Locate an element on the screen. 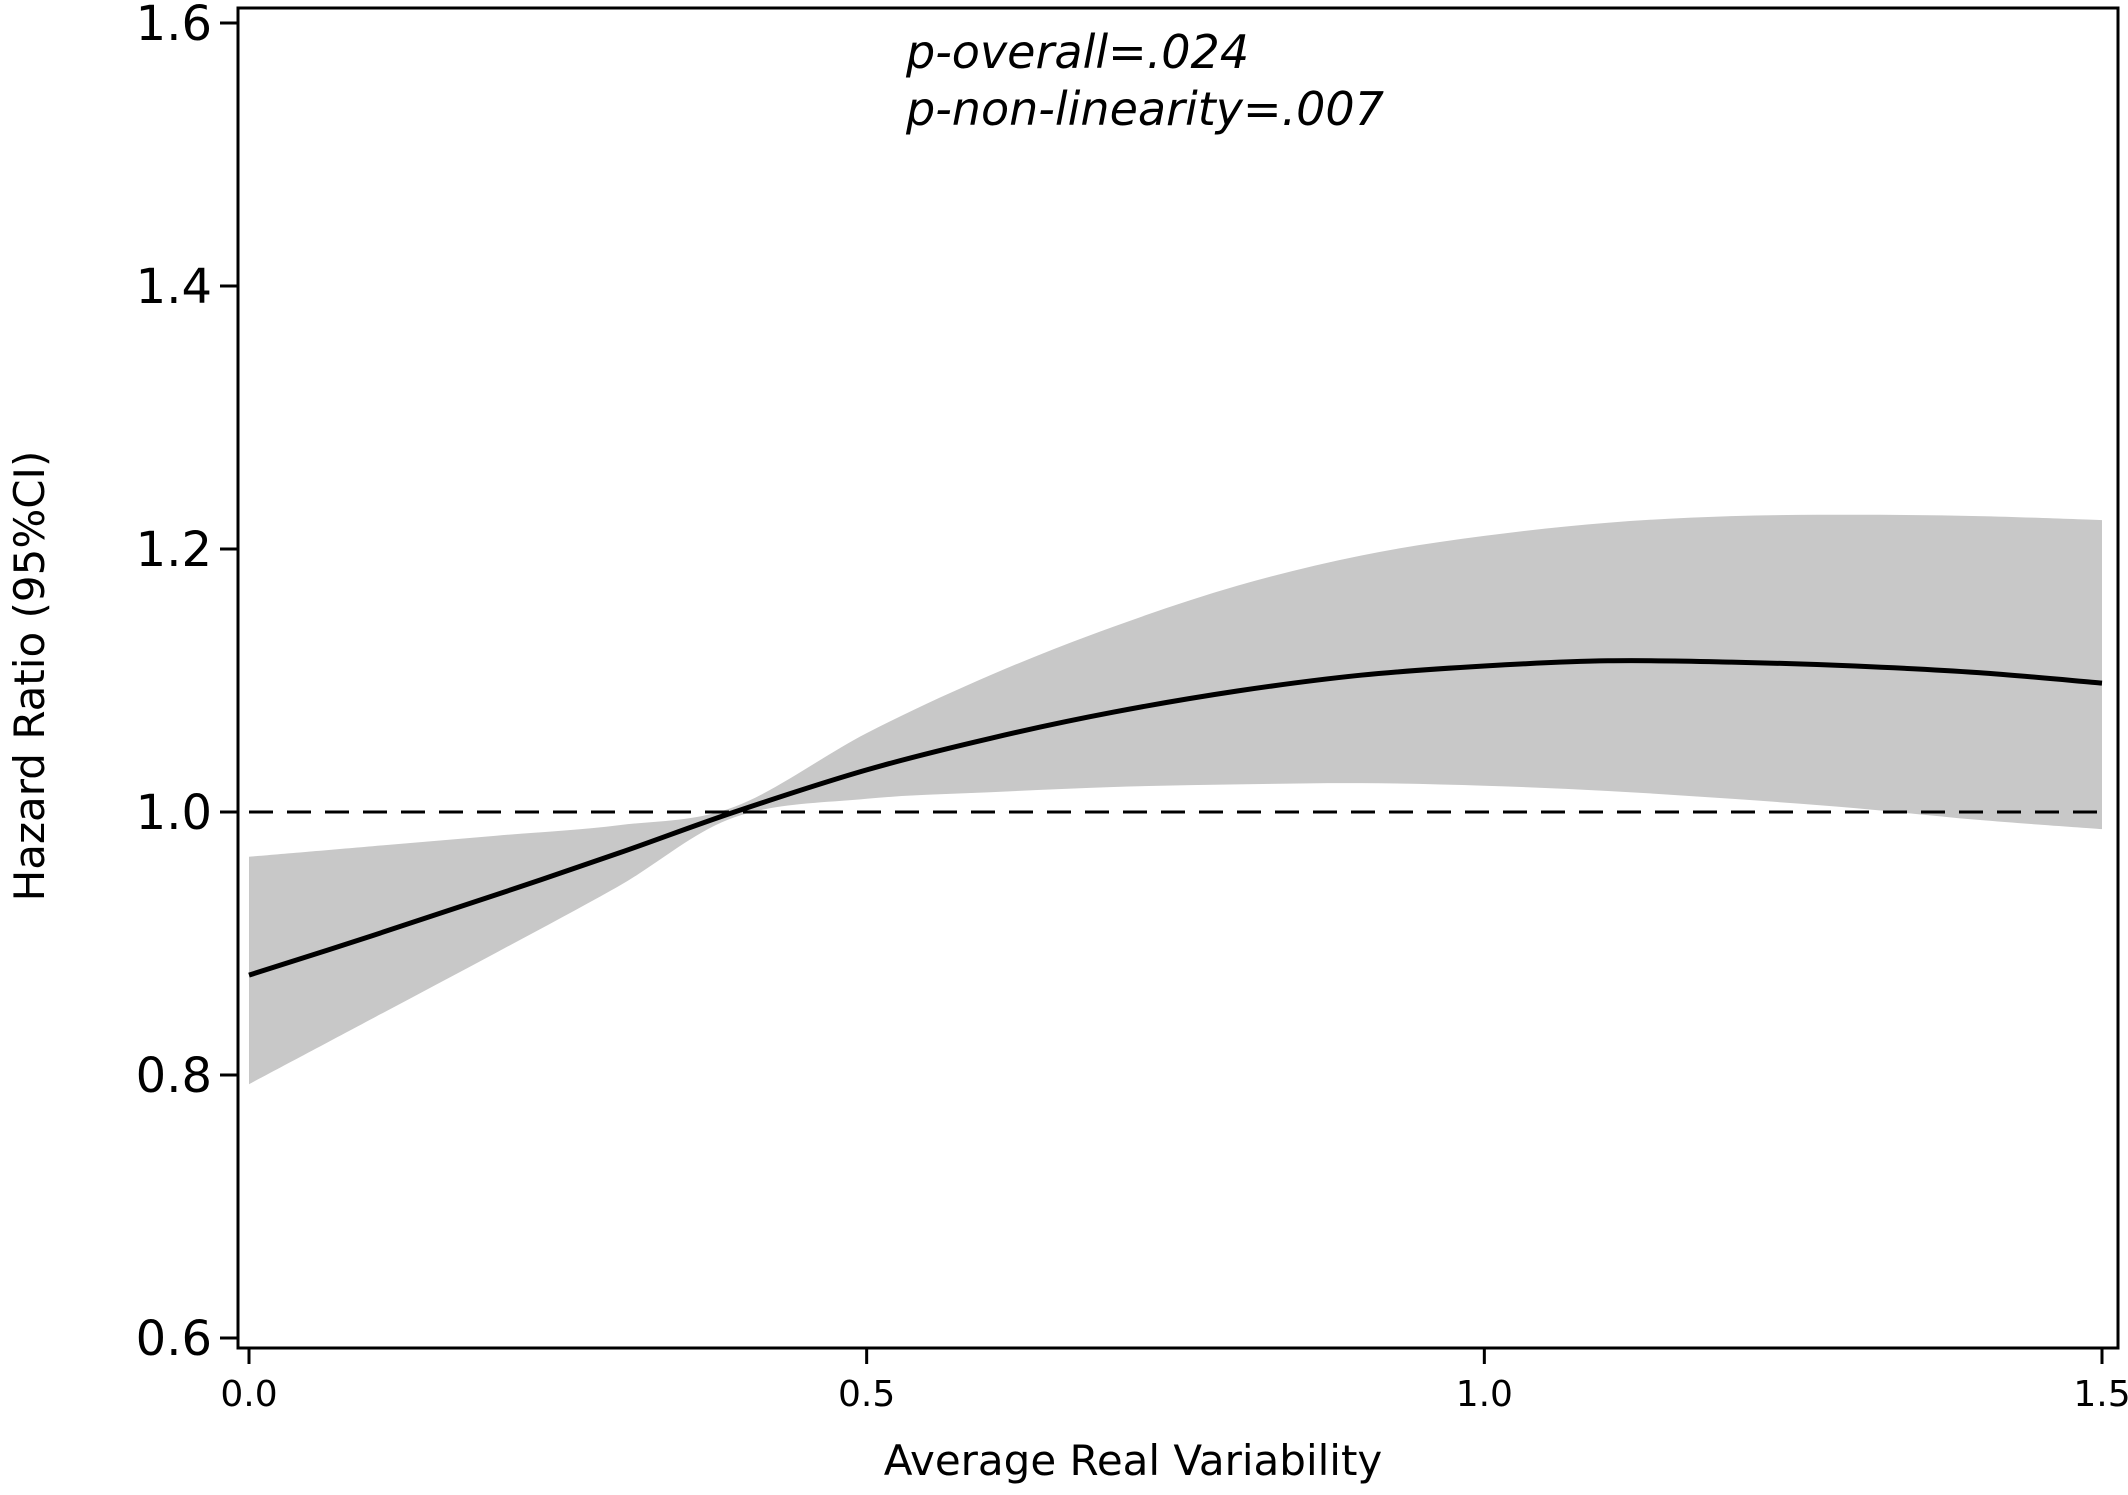 This screenshot has width=2128, height=1495. x-tick-label: 0.5 is located at coordinates (866, 1394).